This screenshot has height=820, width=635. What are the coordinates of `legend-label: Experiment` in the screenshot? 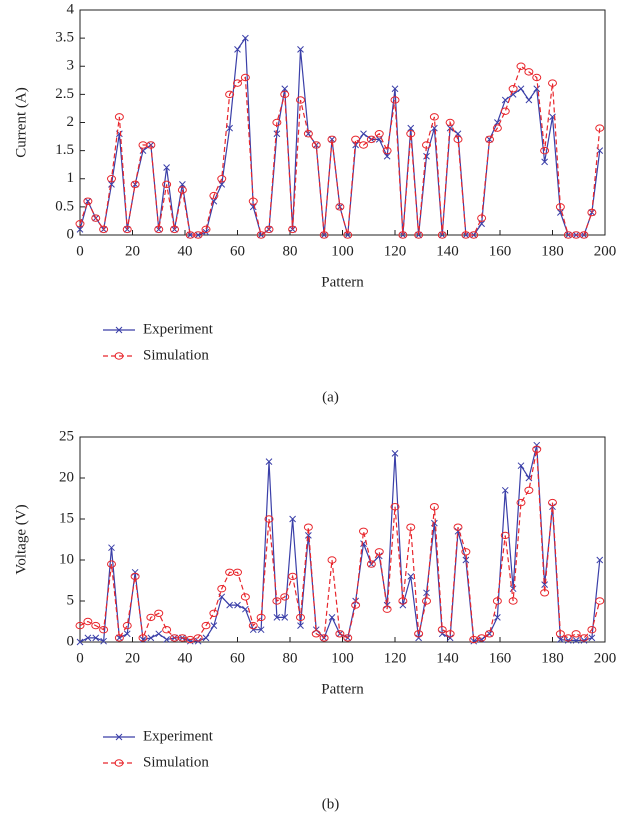 It's located at (178, 329).